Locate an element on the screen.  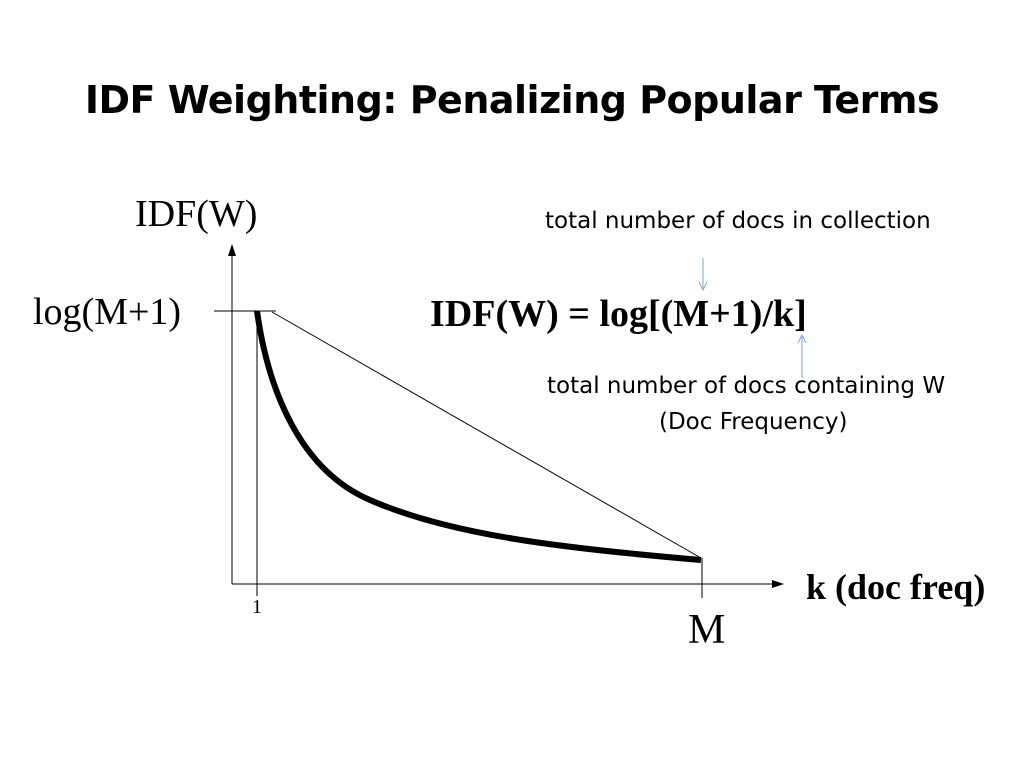
annotation-doc-freq: total number of docs containing W is located at coordinates (746, 386).